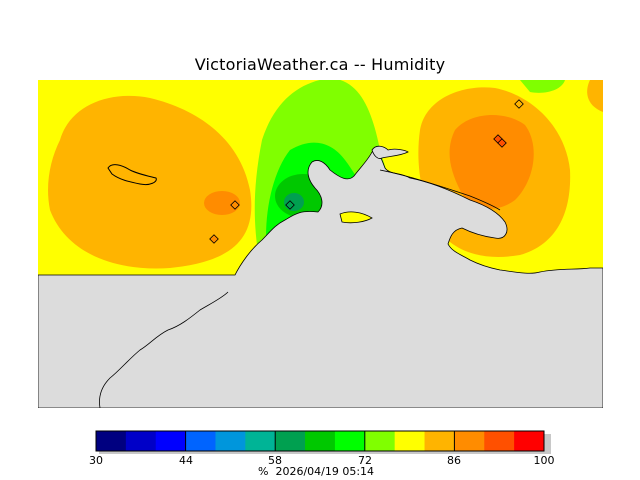 This screenshot has height=480, width=640. I want to click on legend-colorbar, so click(323, 442).